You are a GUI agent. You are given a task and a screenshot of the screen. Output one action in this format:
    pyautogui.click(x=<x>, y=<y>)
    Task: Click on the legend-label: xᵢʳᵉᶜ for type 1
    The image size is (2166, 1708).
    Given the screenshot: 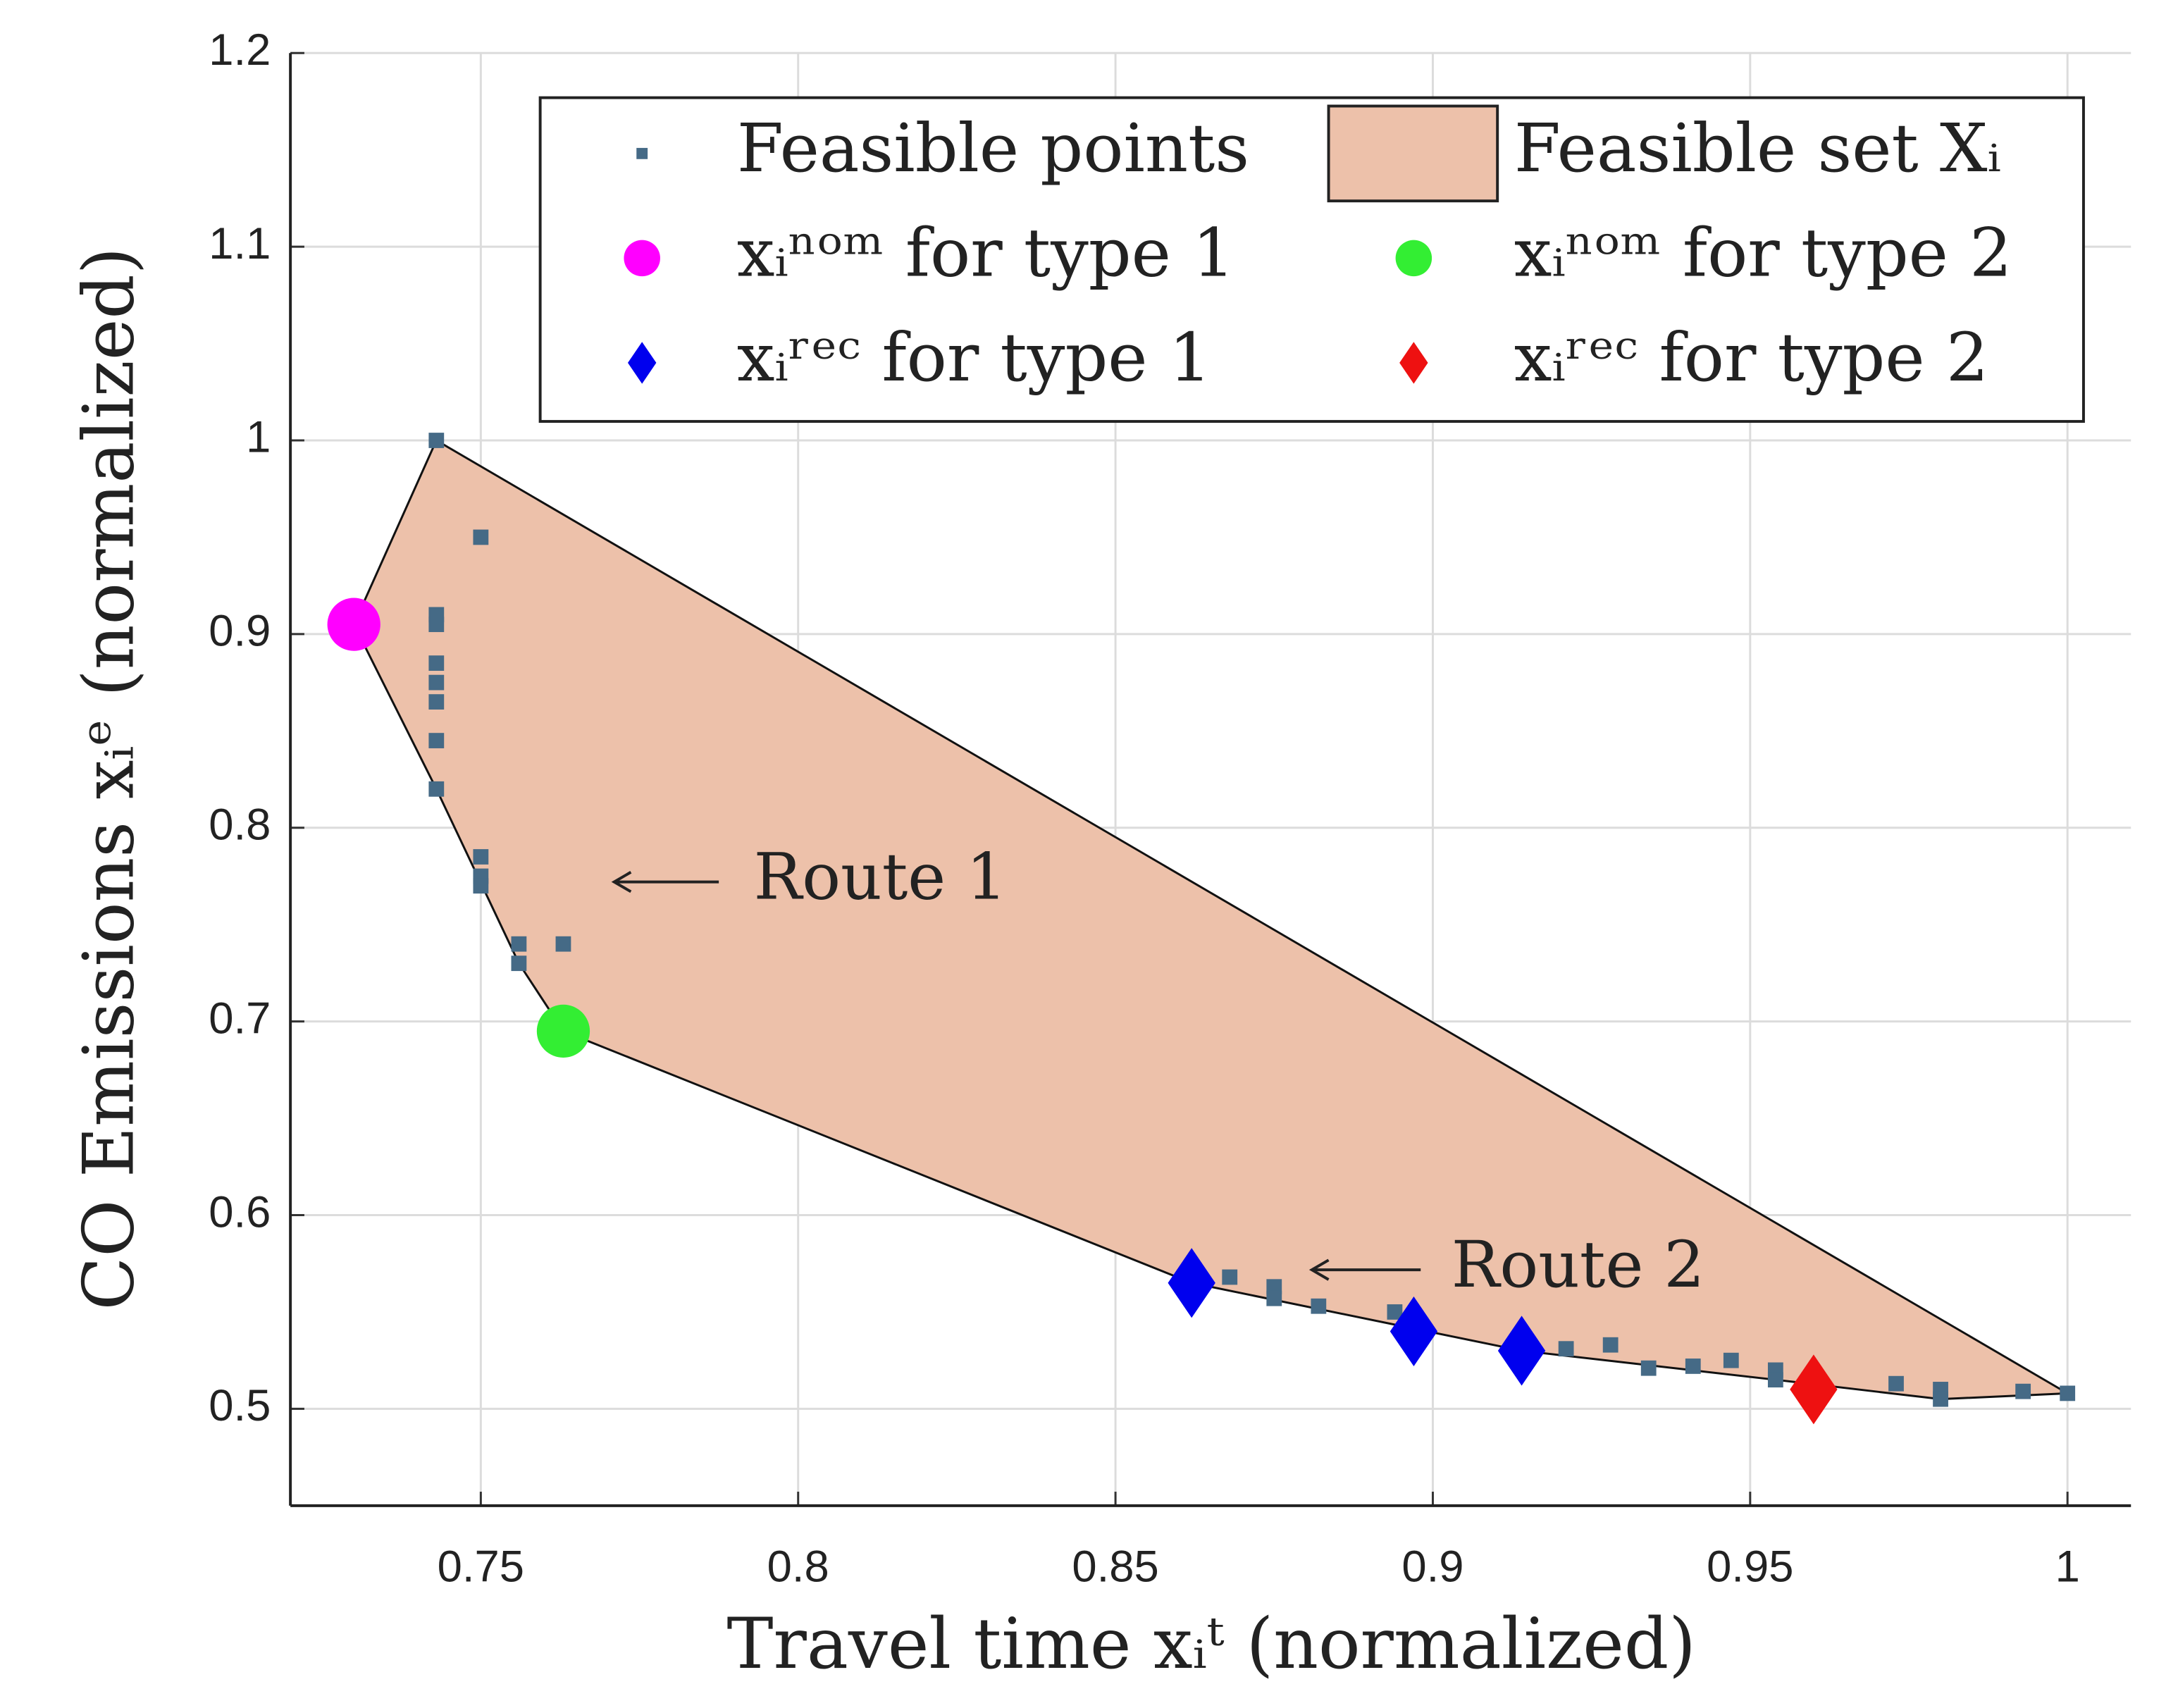 What is the action you would take?
    pyautogui.click(x=974, y=358)
    